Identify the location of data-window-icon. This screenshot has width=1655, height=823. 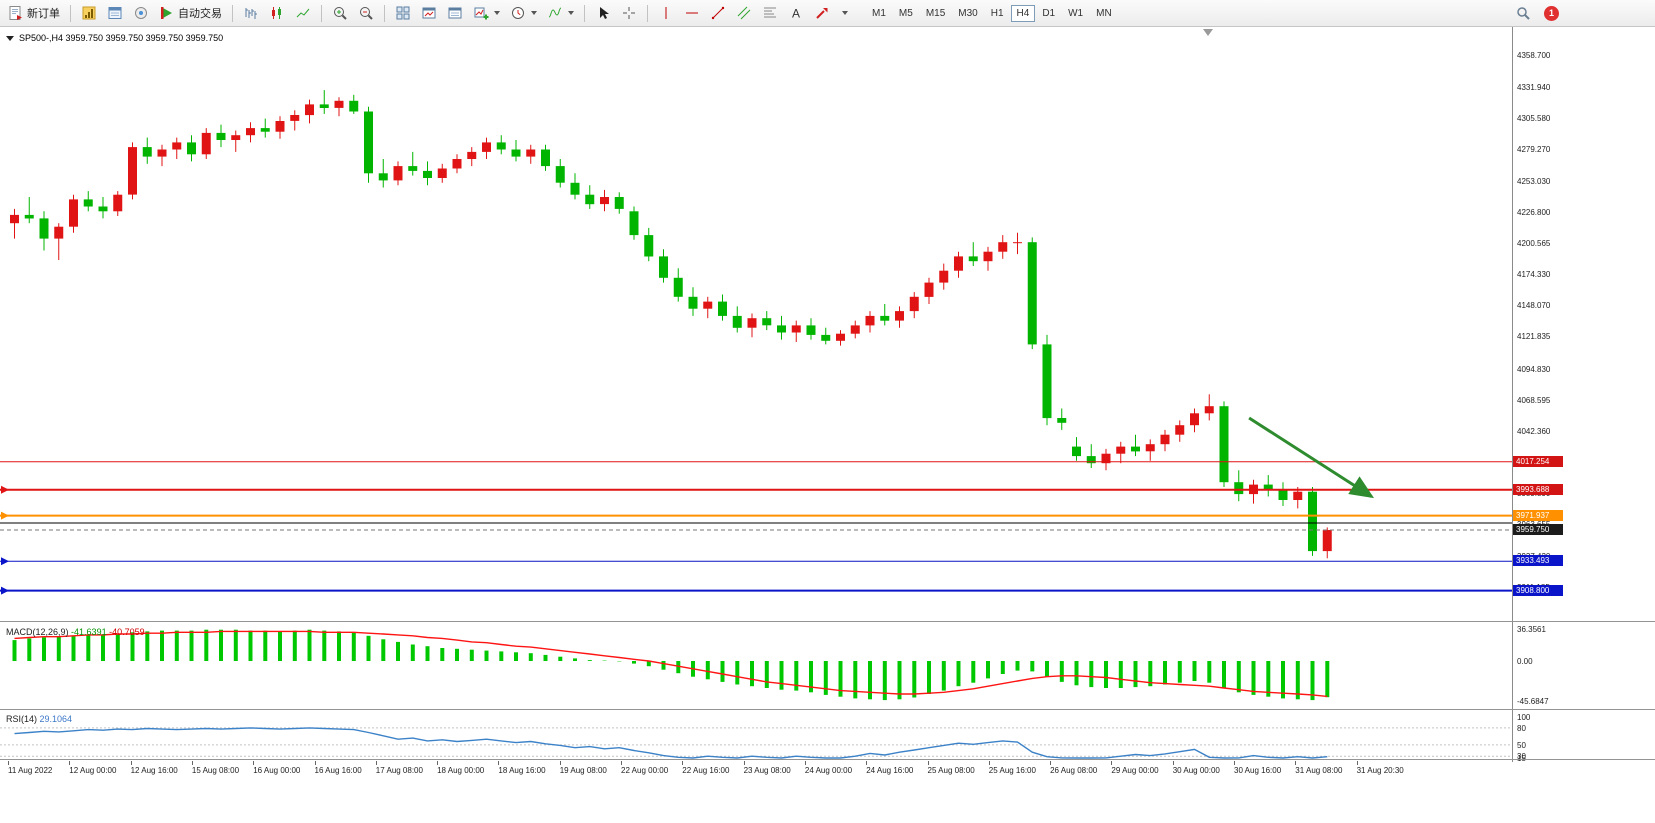
(115, 13).